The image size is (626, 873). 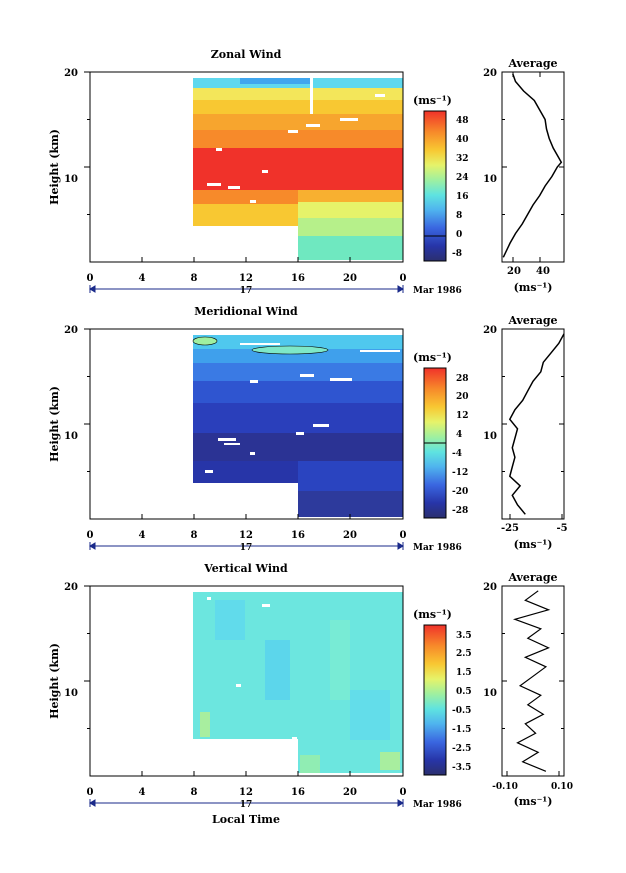 I want to click on colorbar: (ms⁻¹) 28 20 12 4 -4 -12 -20 -28, so click(x=441, y=435).